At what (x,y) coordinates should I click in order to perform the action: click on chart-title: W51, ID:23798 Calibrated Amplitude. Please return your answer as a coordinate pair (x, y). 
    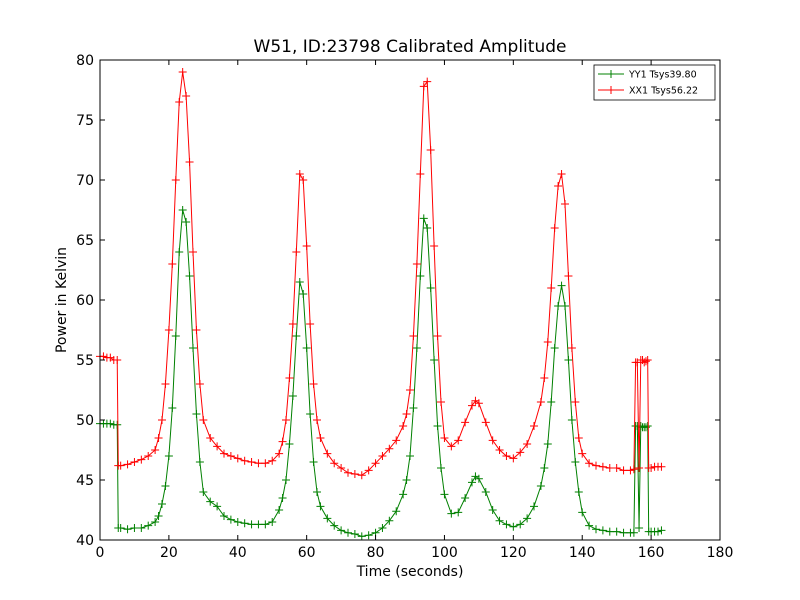
    Looking at the image, I should click on (410, 47).